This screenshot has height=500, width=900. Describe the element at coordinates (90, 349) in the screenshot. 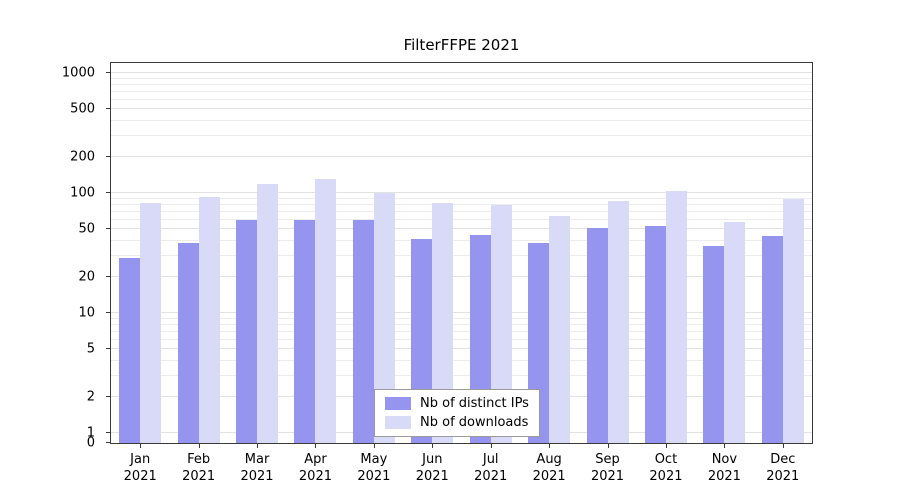

I see `y-axis-tick-label: 5` at that location.